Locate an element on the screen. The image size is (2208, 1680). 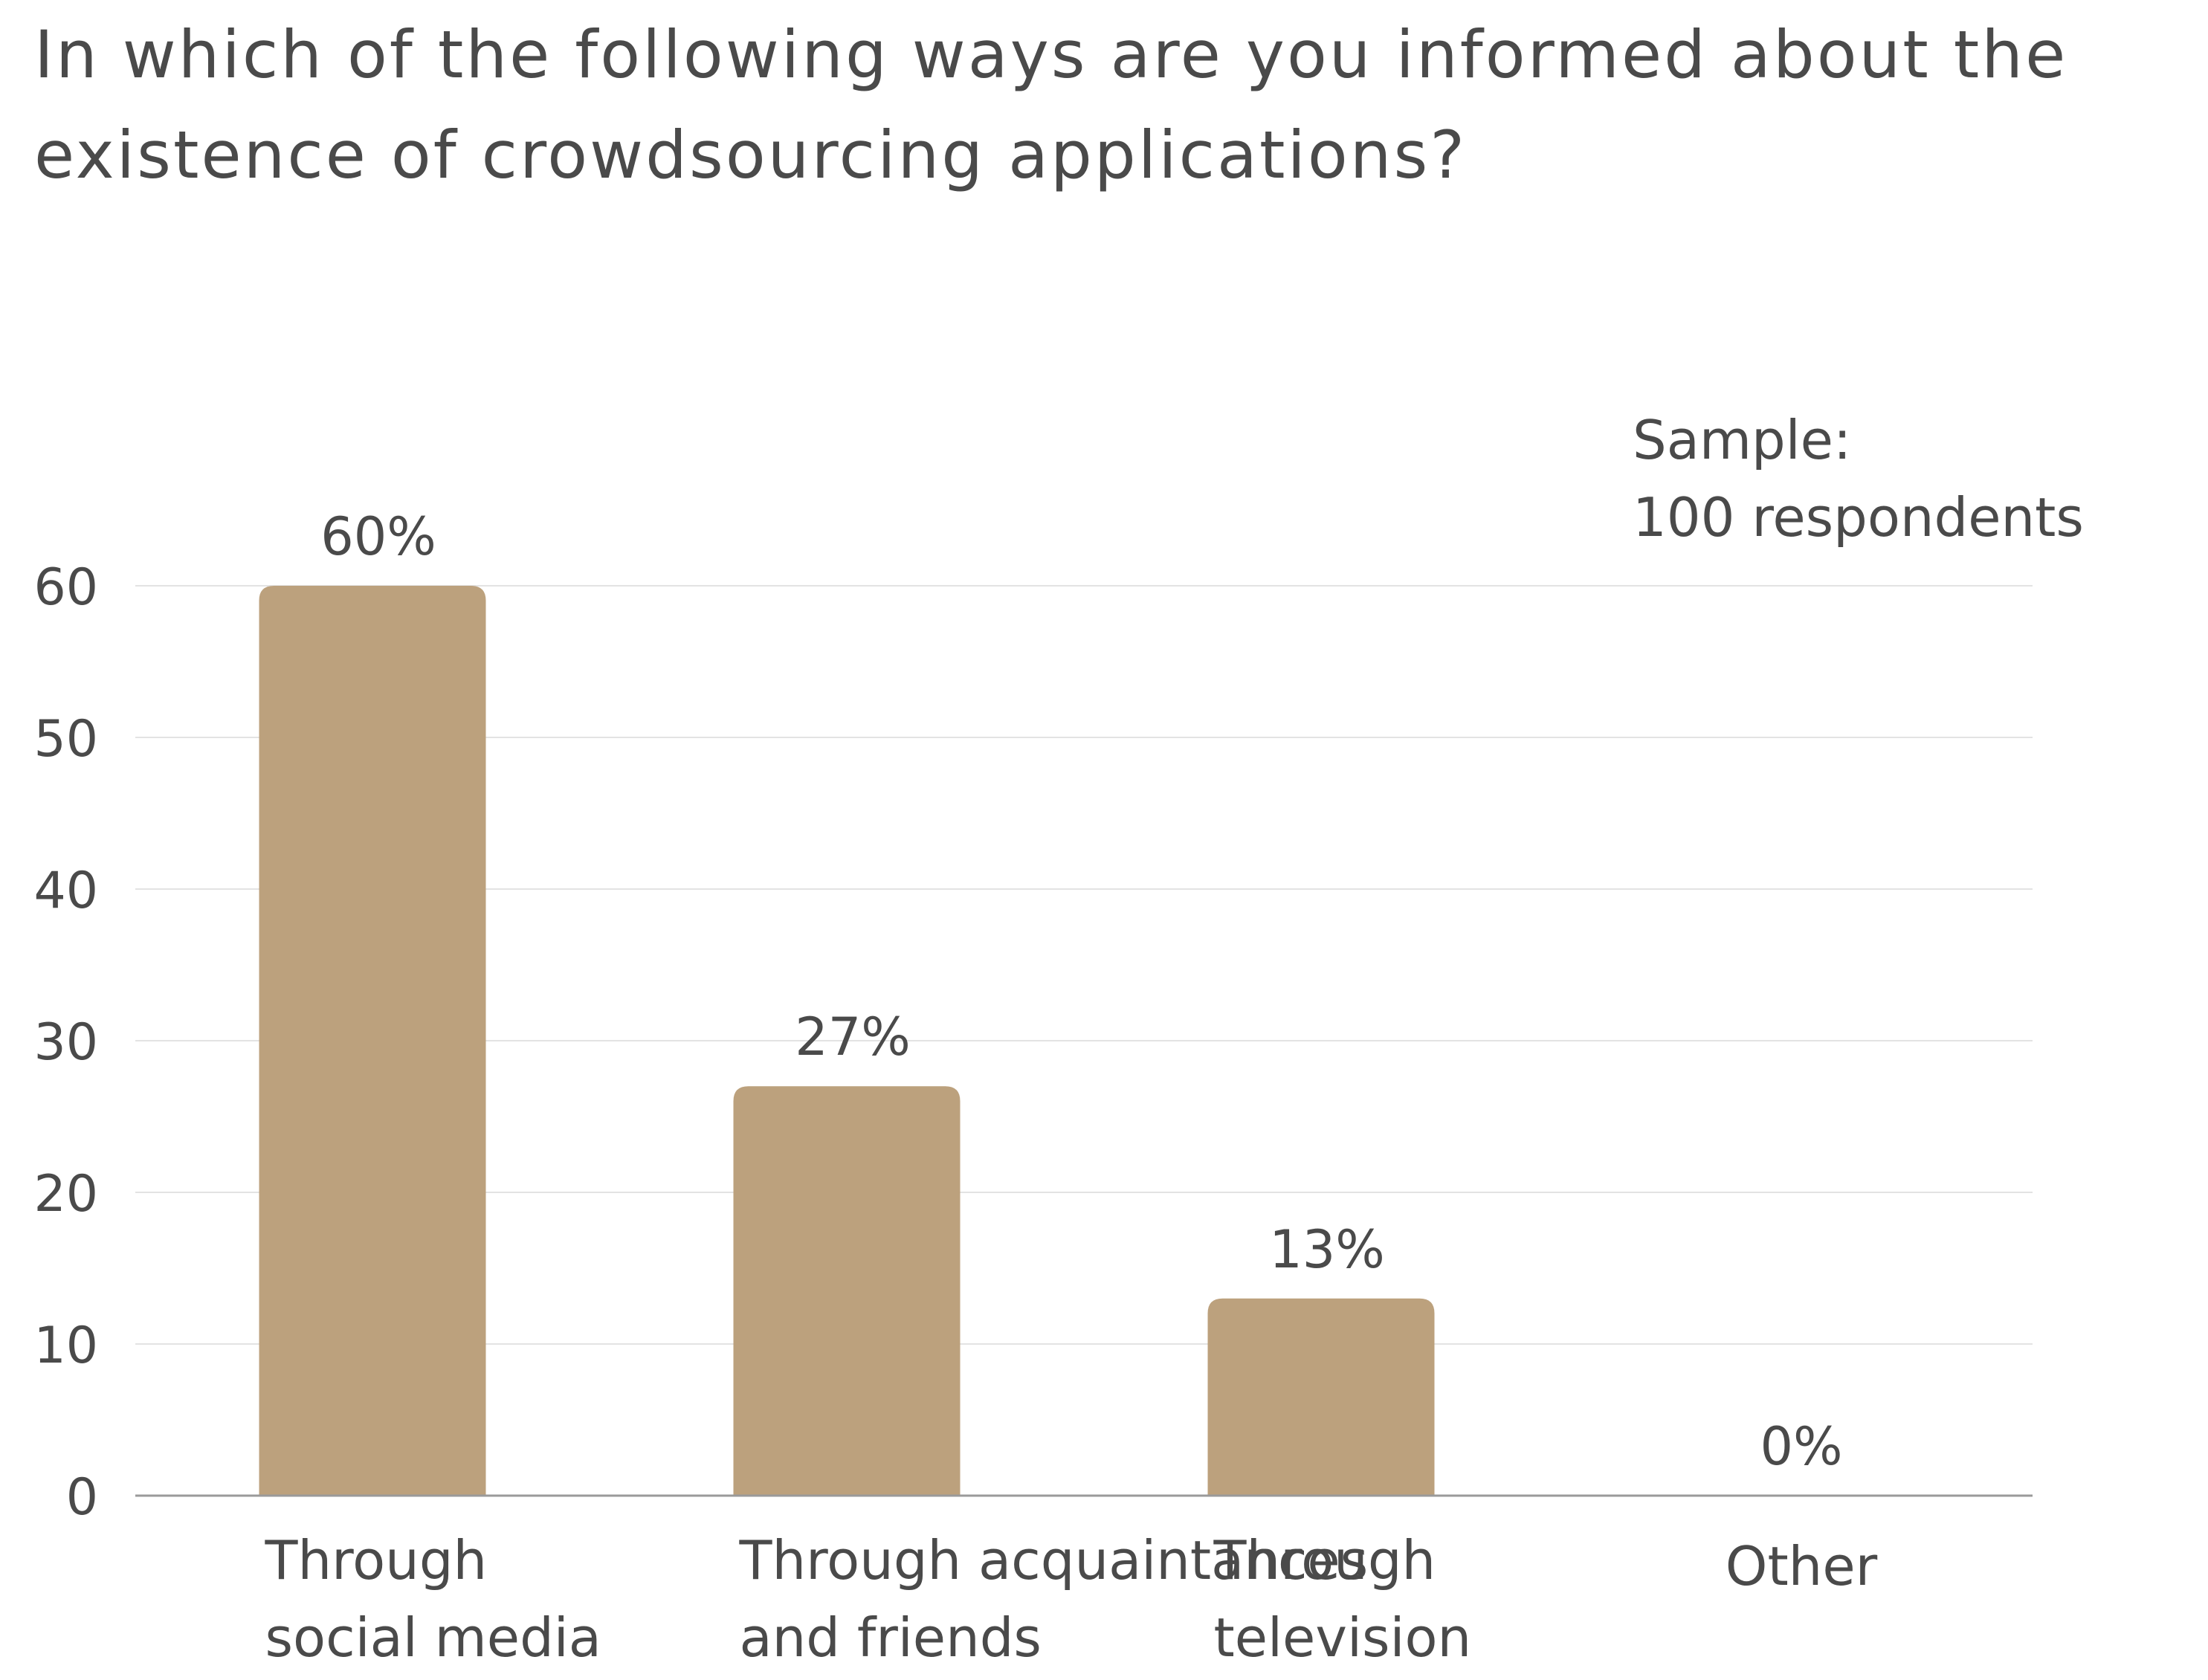
data-label-2: 27% is located at coordinates (853, 1037).